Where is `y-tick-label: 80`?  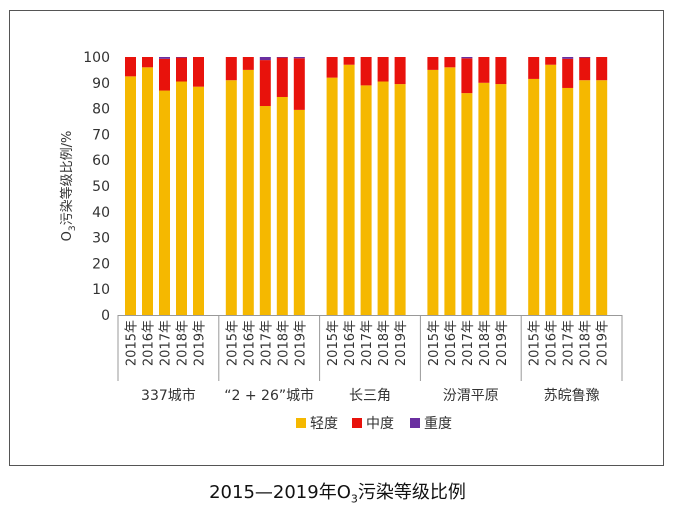 y-tick-label: 80 is located at coordinates (101, 110).